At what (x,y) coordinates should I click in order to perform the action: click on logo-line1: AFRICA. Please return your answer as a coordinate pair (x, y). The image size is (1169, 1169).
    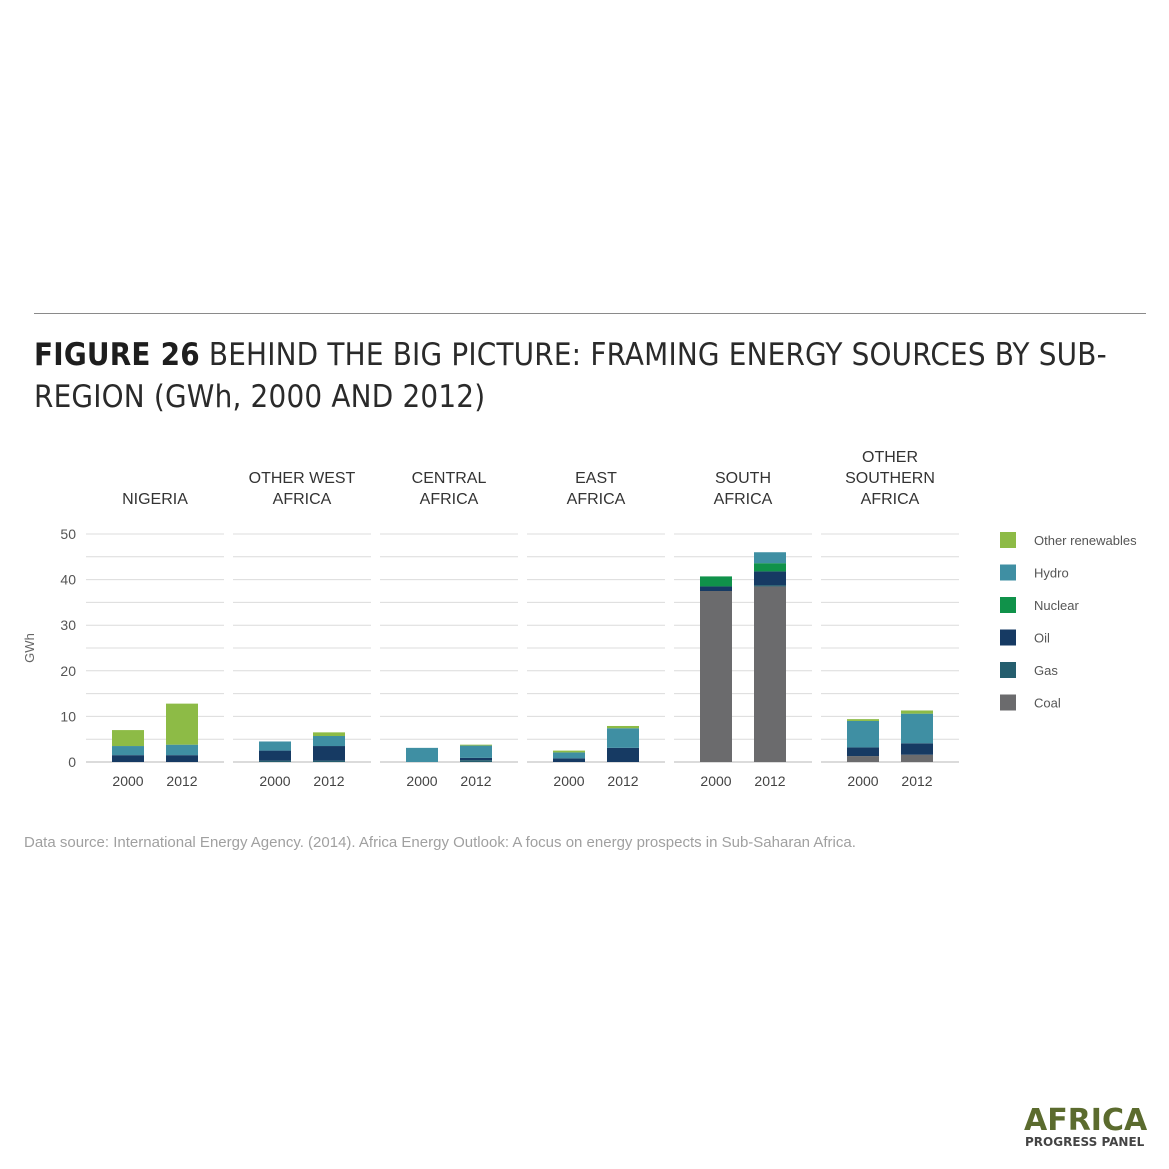
    Looking at the image, I should click on (1085, 1120).